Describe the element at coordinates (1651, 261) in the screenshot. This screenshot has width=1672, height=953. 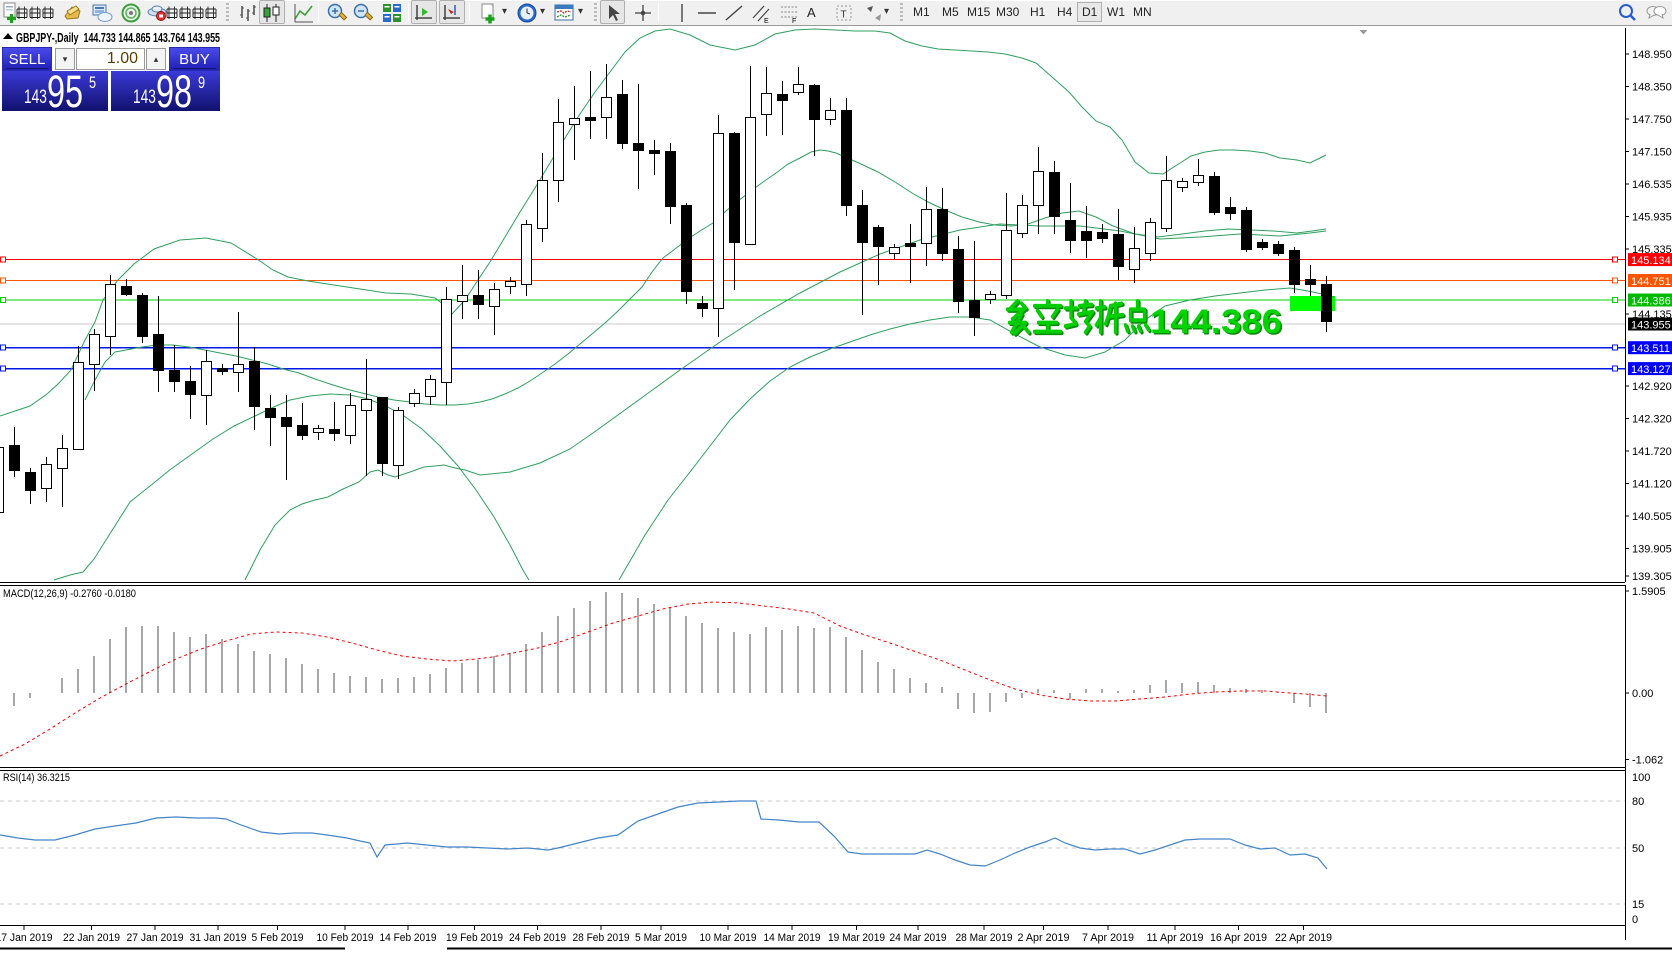
I see `svg-text: 145.134` at that location.